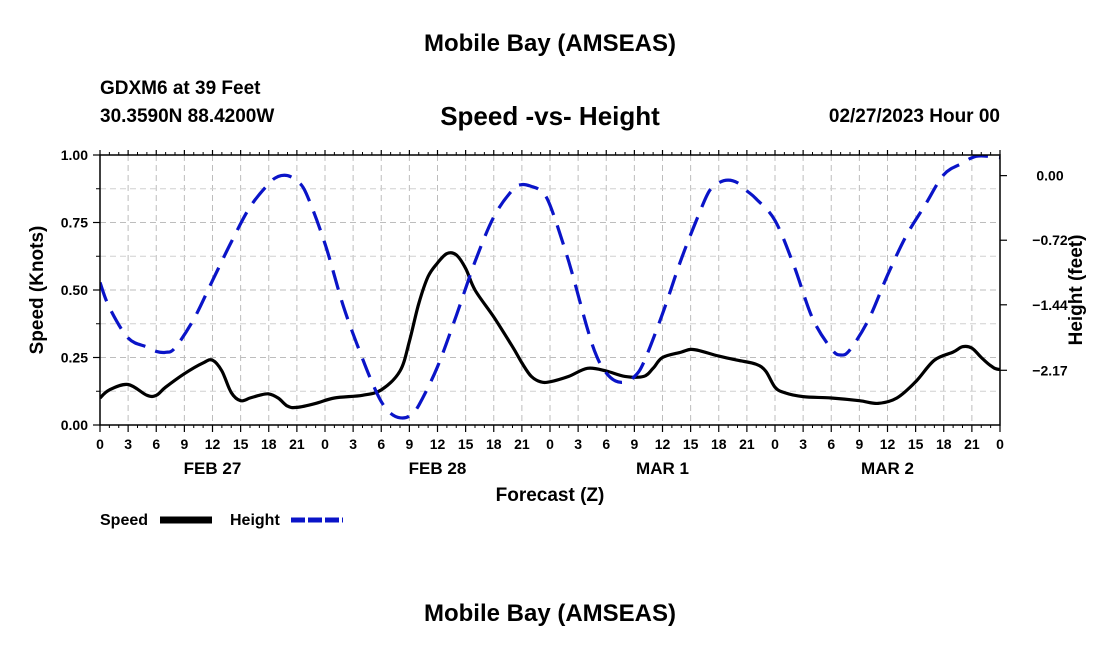 This screenshot has width=1100, height=650. I want to click on y-right-tick-label: −0.72, so click(1050, 240).